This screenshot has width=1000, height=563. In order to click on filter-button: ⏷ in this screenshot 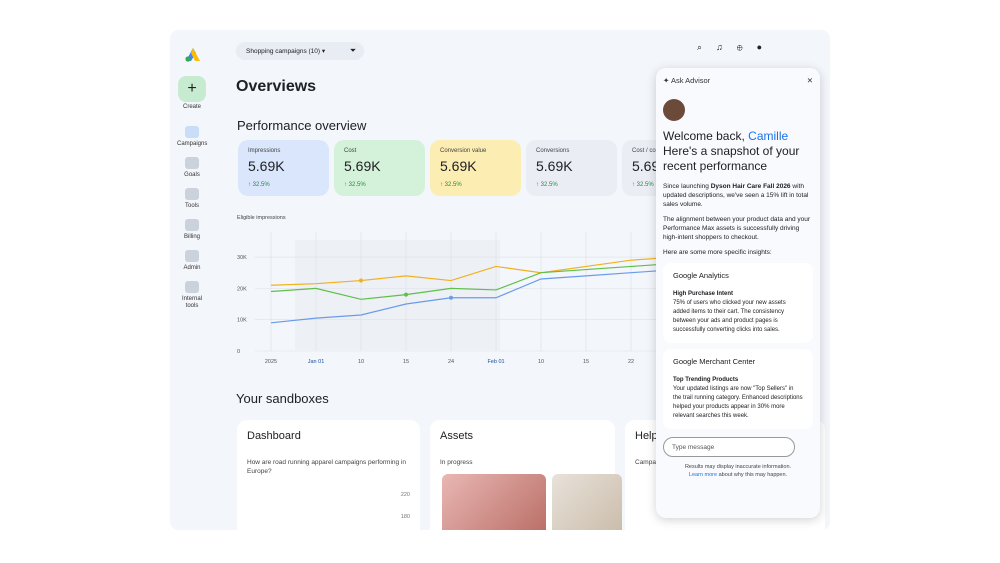, I will do `click(353, 51)`.